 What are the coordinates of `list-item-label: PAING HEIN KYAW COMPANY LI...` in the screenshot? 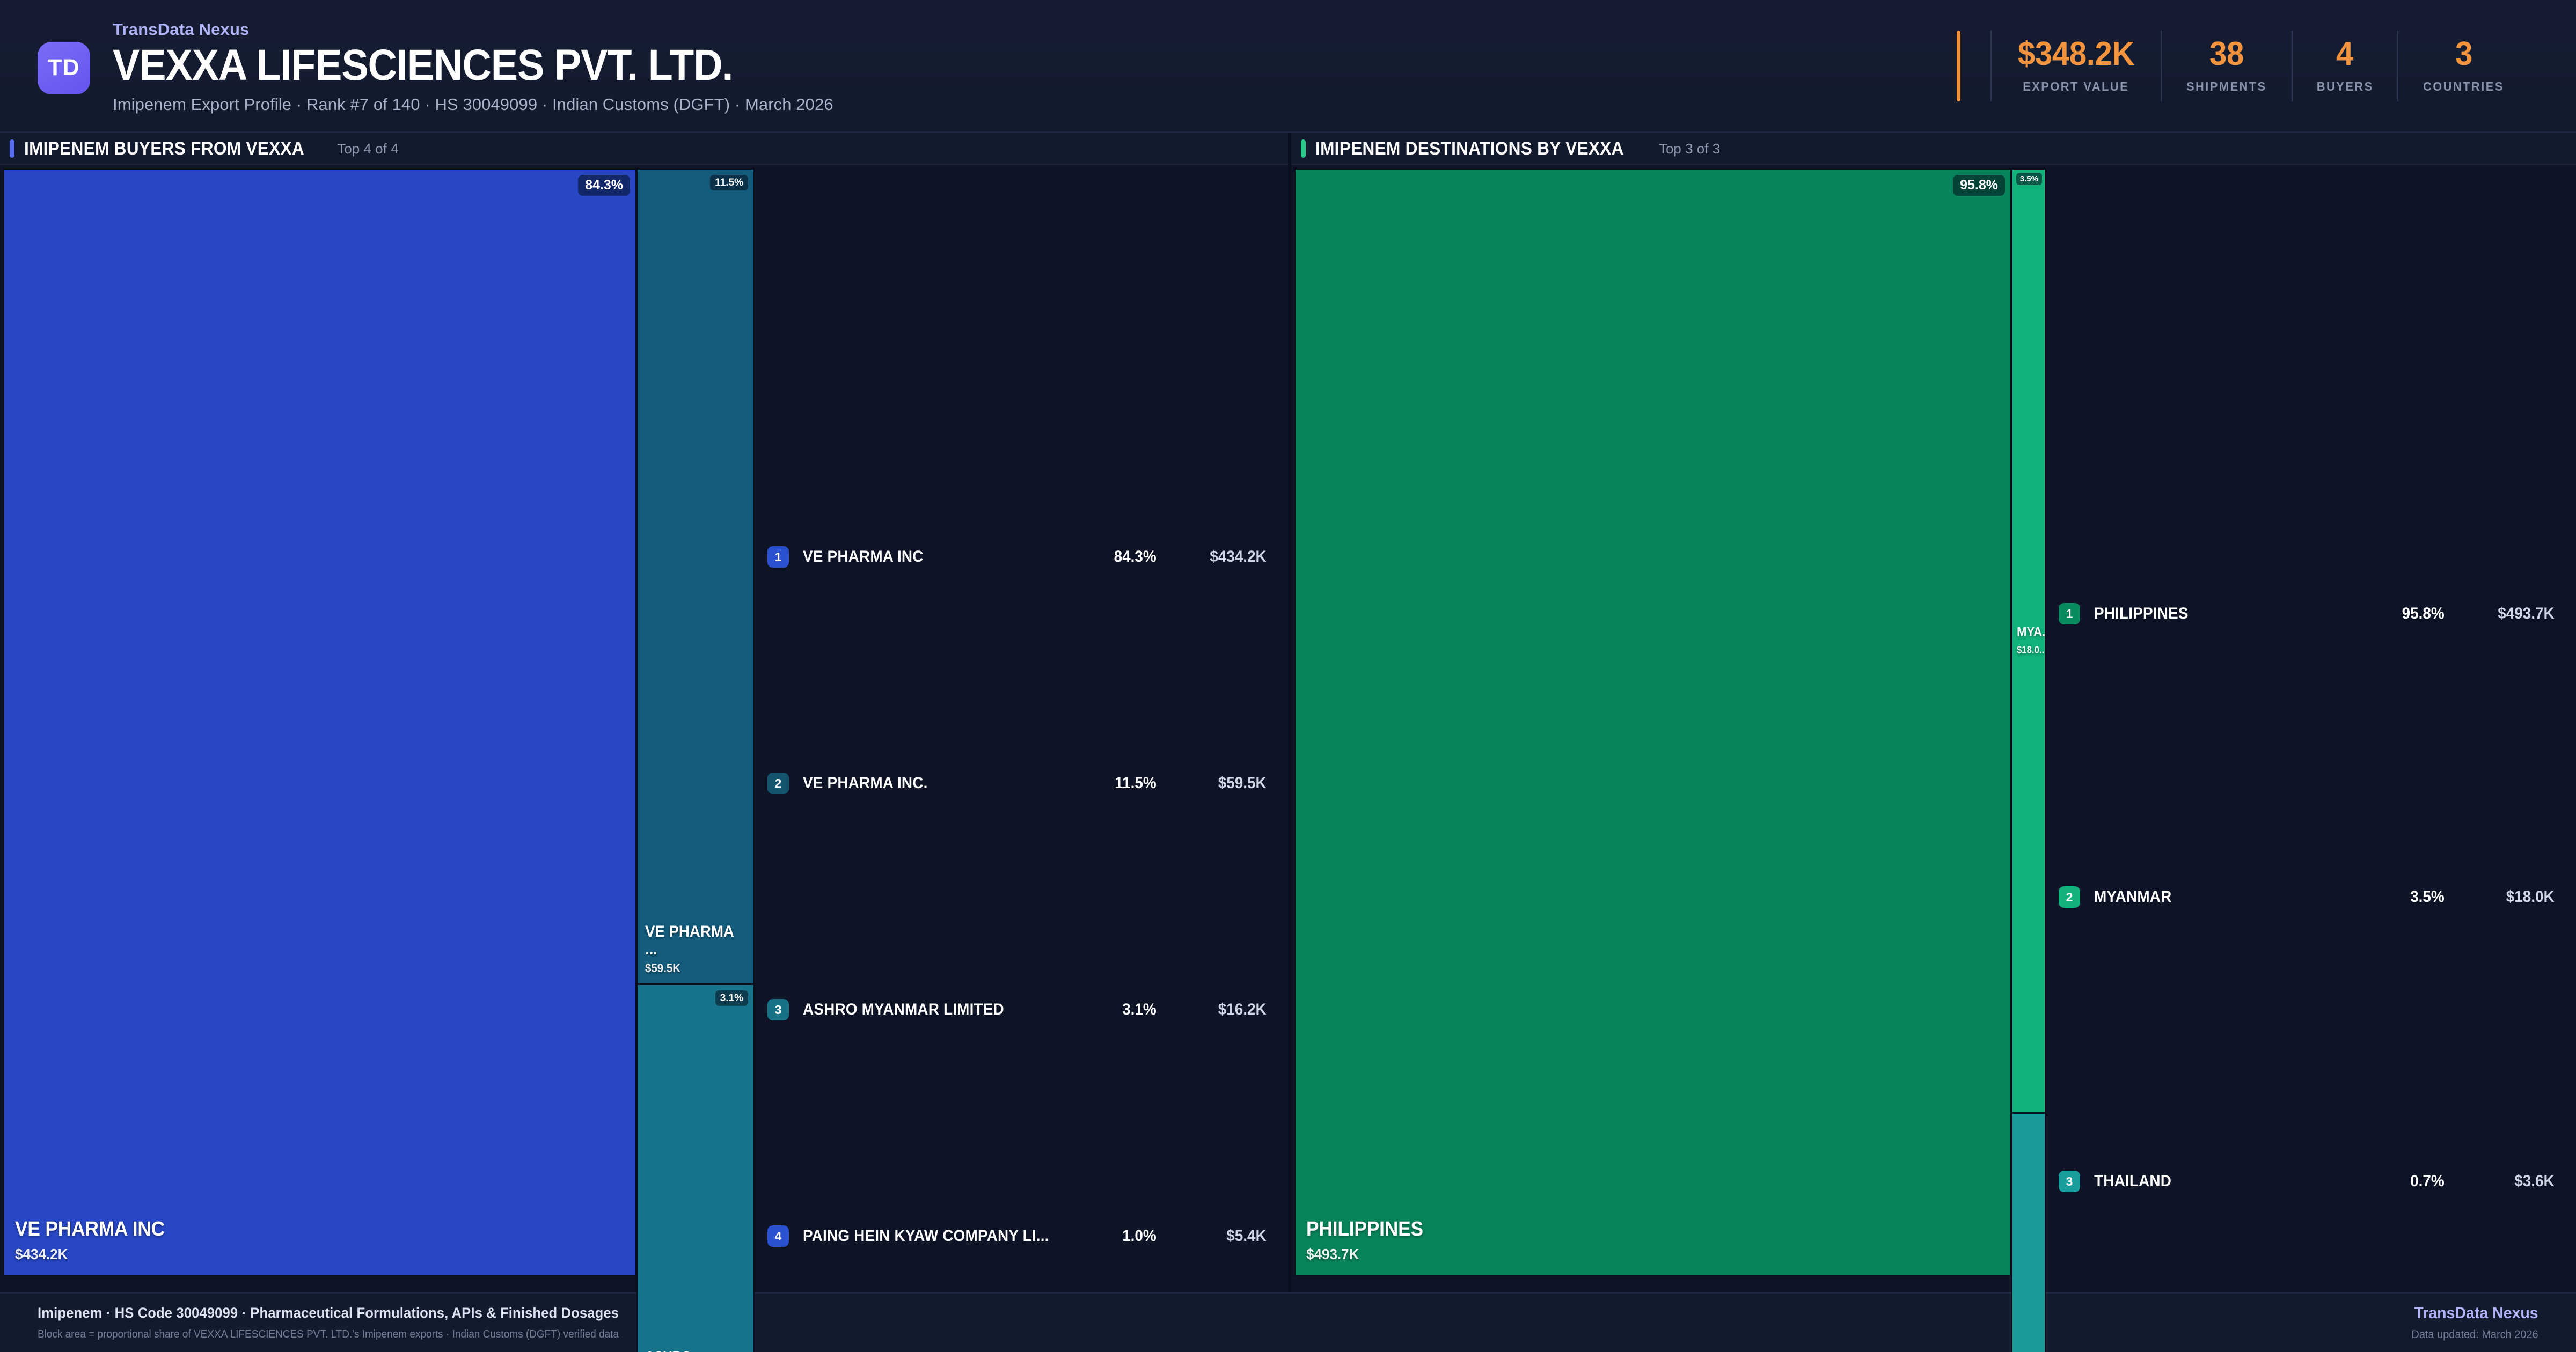 It's located at (926, 1236).